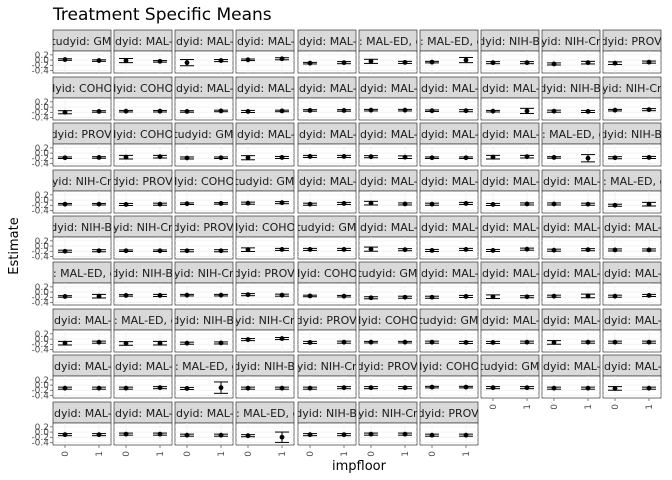 This screenshot has height=480, width=672. I want to click on facet-panel: studyid: NIH-Birth 0.20.0-0.2-0.4, so click(71, 238).